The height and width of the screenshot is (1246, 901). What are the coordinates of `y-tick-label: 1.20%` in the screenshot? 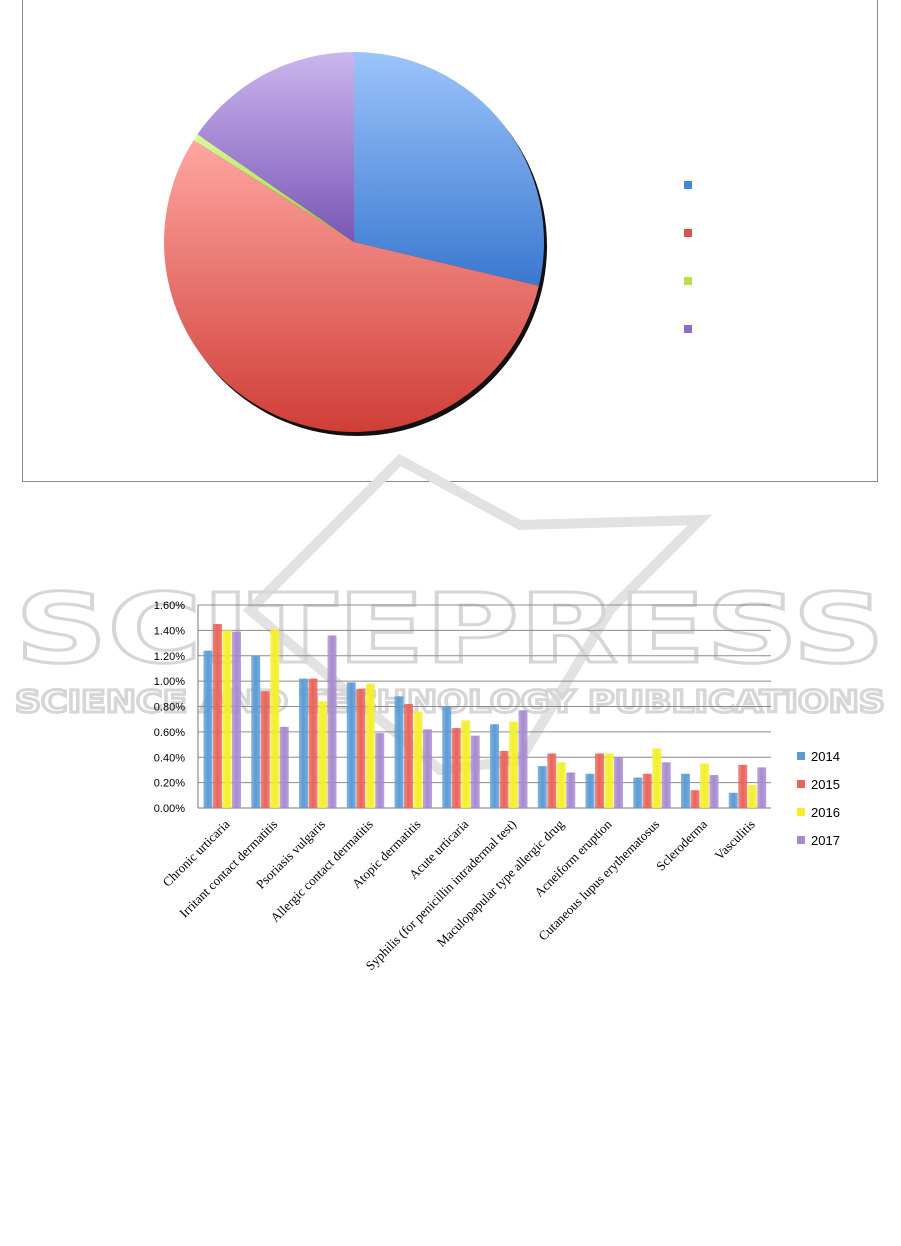 It's located at (169, 657).